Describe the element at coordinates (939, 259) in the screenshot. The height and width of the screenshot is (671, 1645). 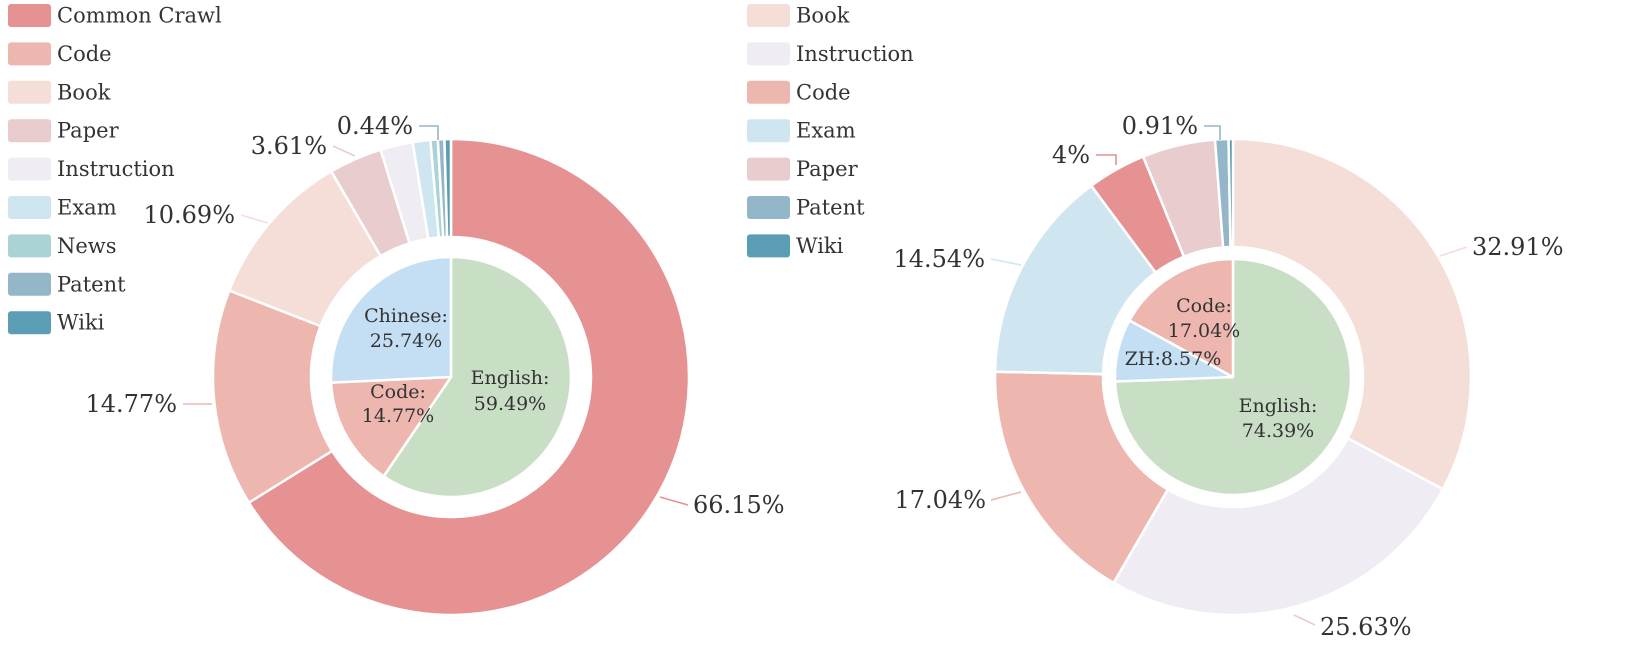
I see `outer-label-exam: 14.54%` at that location.